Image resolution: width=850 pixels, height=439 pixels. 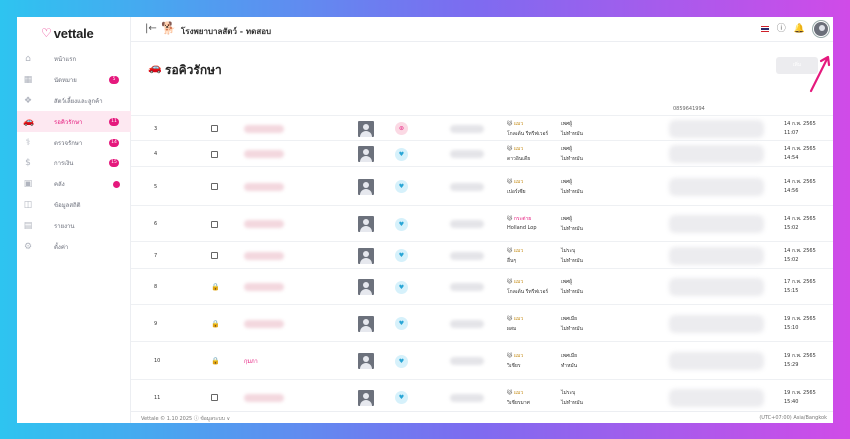 I want to click on logo: ♡ vettale, so click(x=67, y=33).